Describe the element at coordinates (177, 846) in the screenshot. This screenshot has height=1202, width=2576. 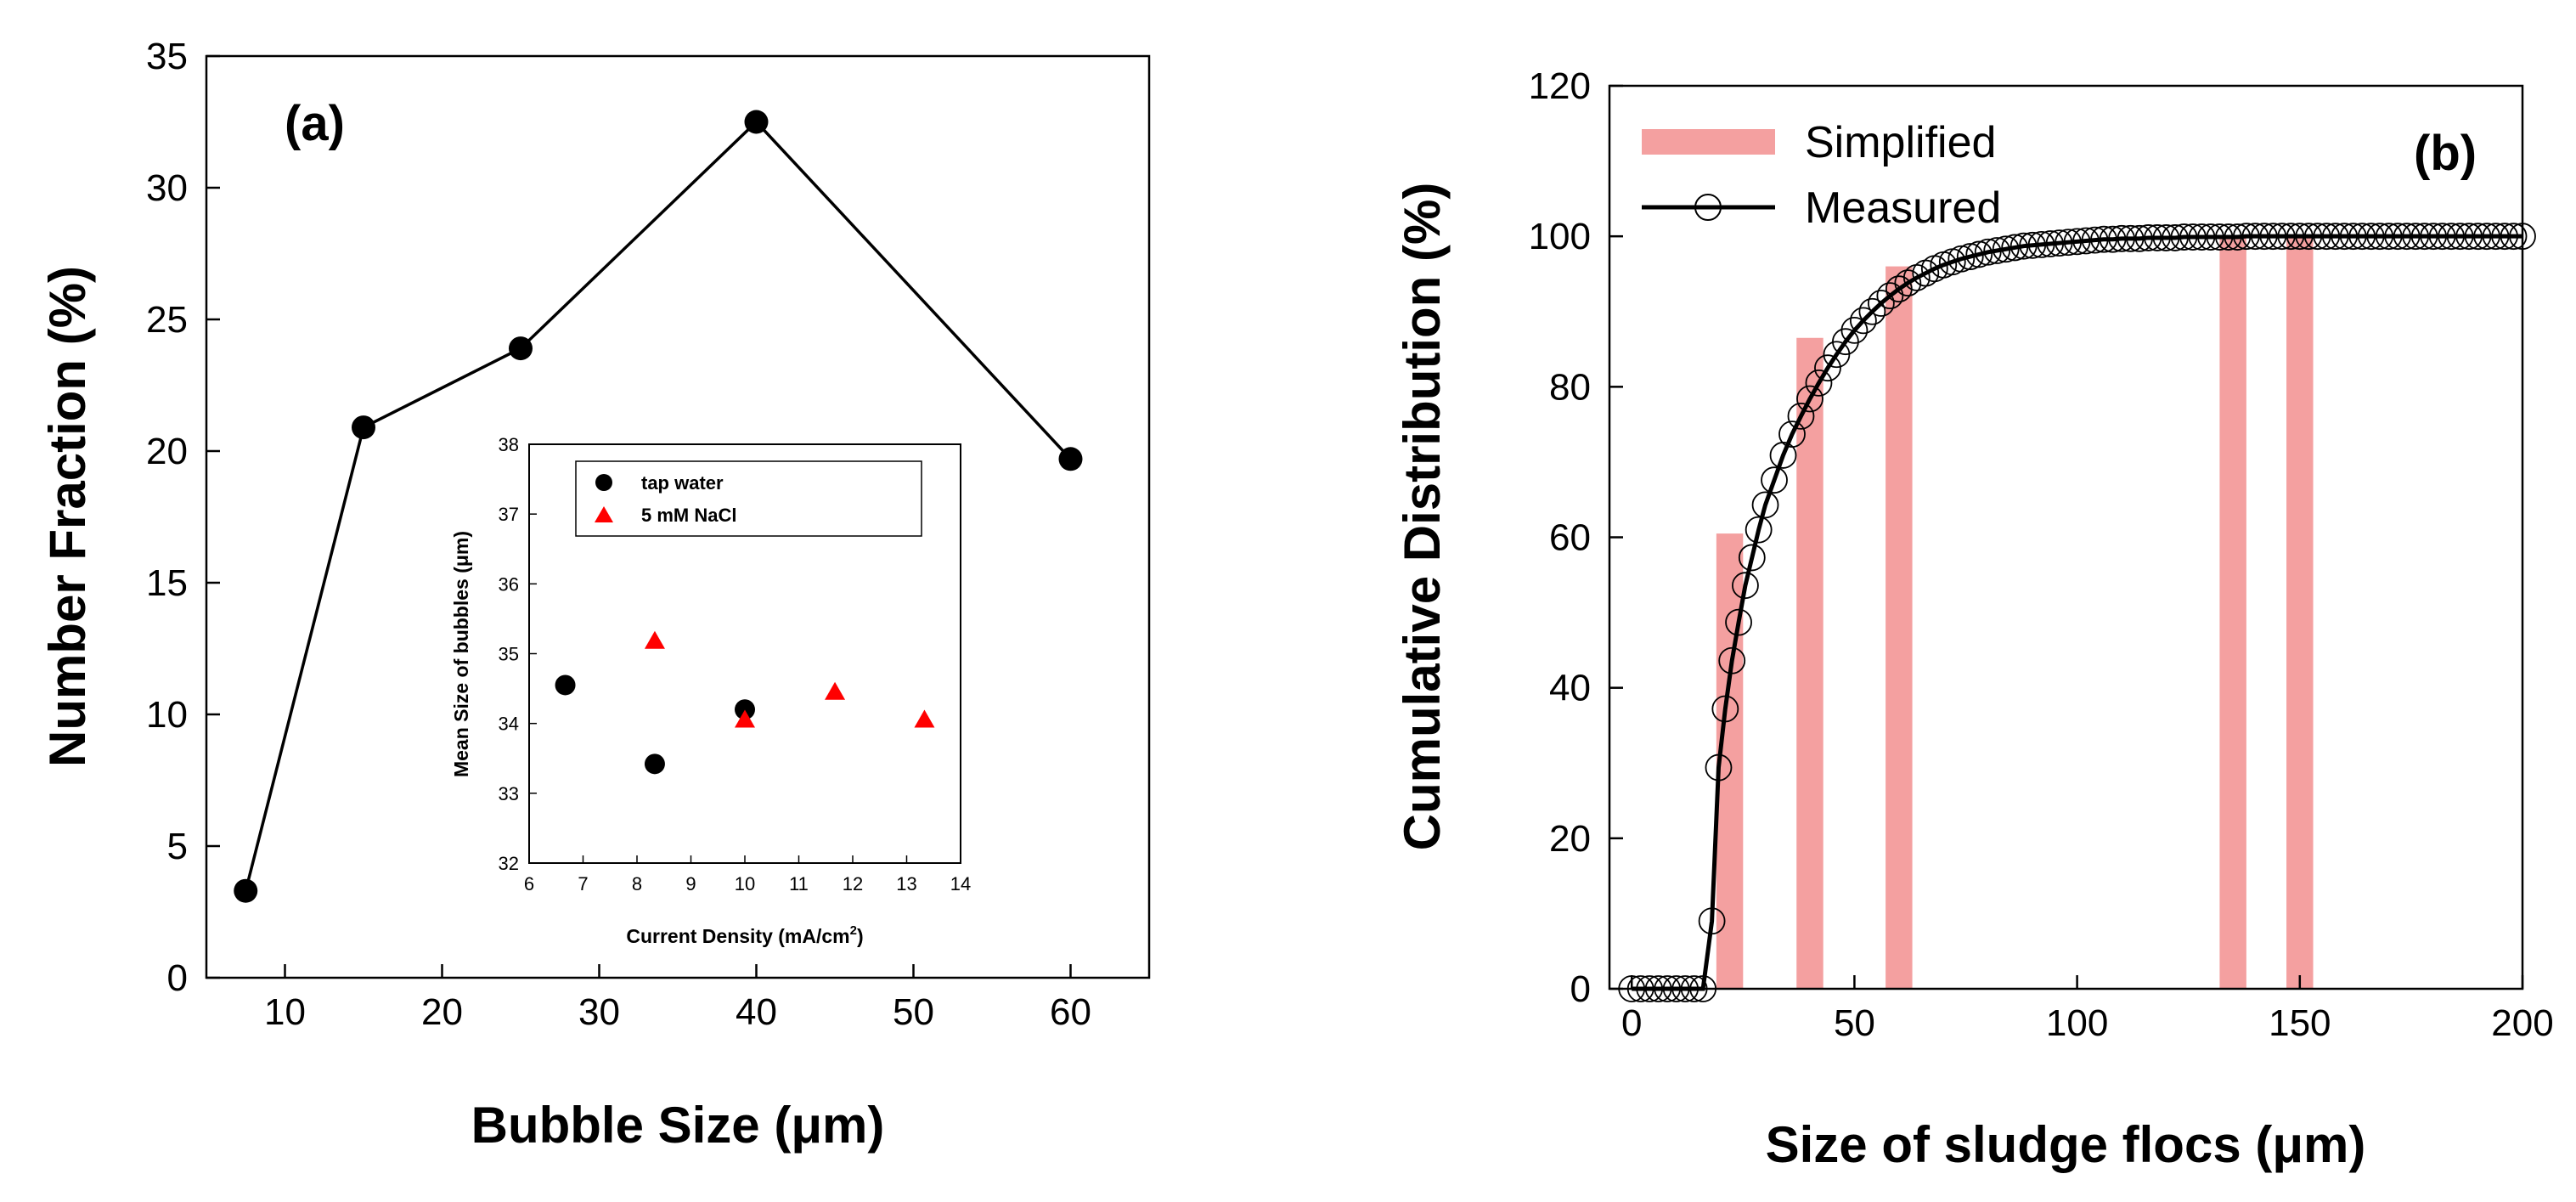
I see `y-tick-label-5: 5` at that location.